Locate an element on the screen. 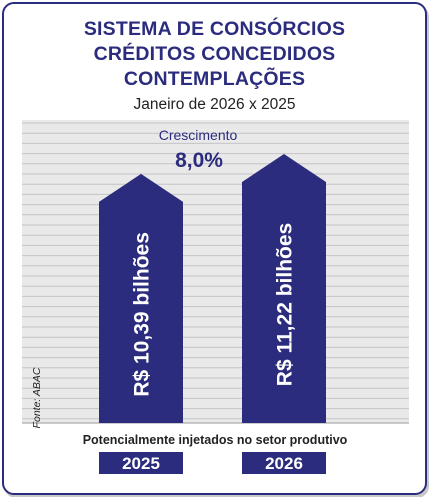 The image size is (429, 497). chart-title-line-1: SISTEMA DE CONSÓRCIOS is located at coordinates (214, 29).